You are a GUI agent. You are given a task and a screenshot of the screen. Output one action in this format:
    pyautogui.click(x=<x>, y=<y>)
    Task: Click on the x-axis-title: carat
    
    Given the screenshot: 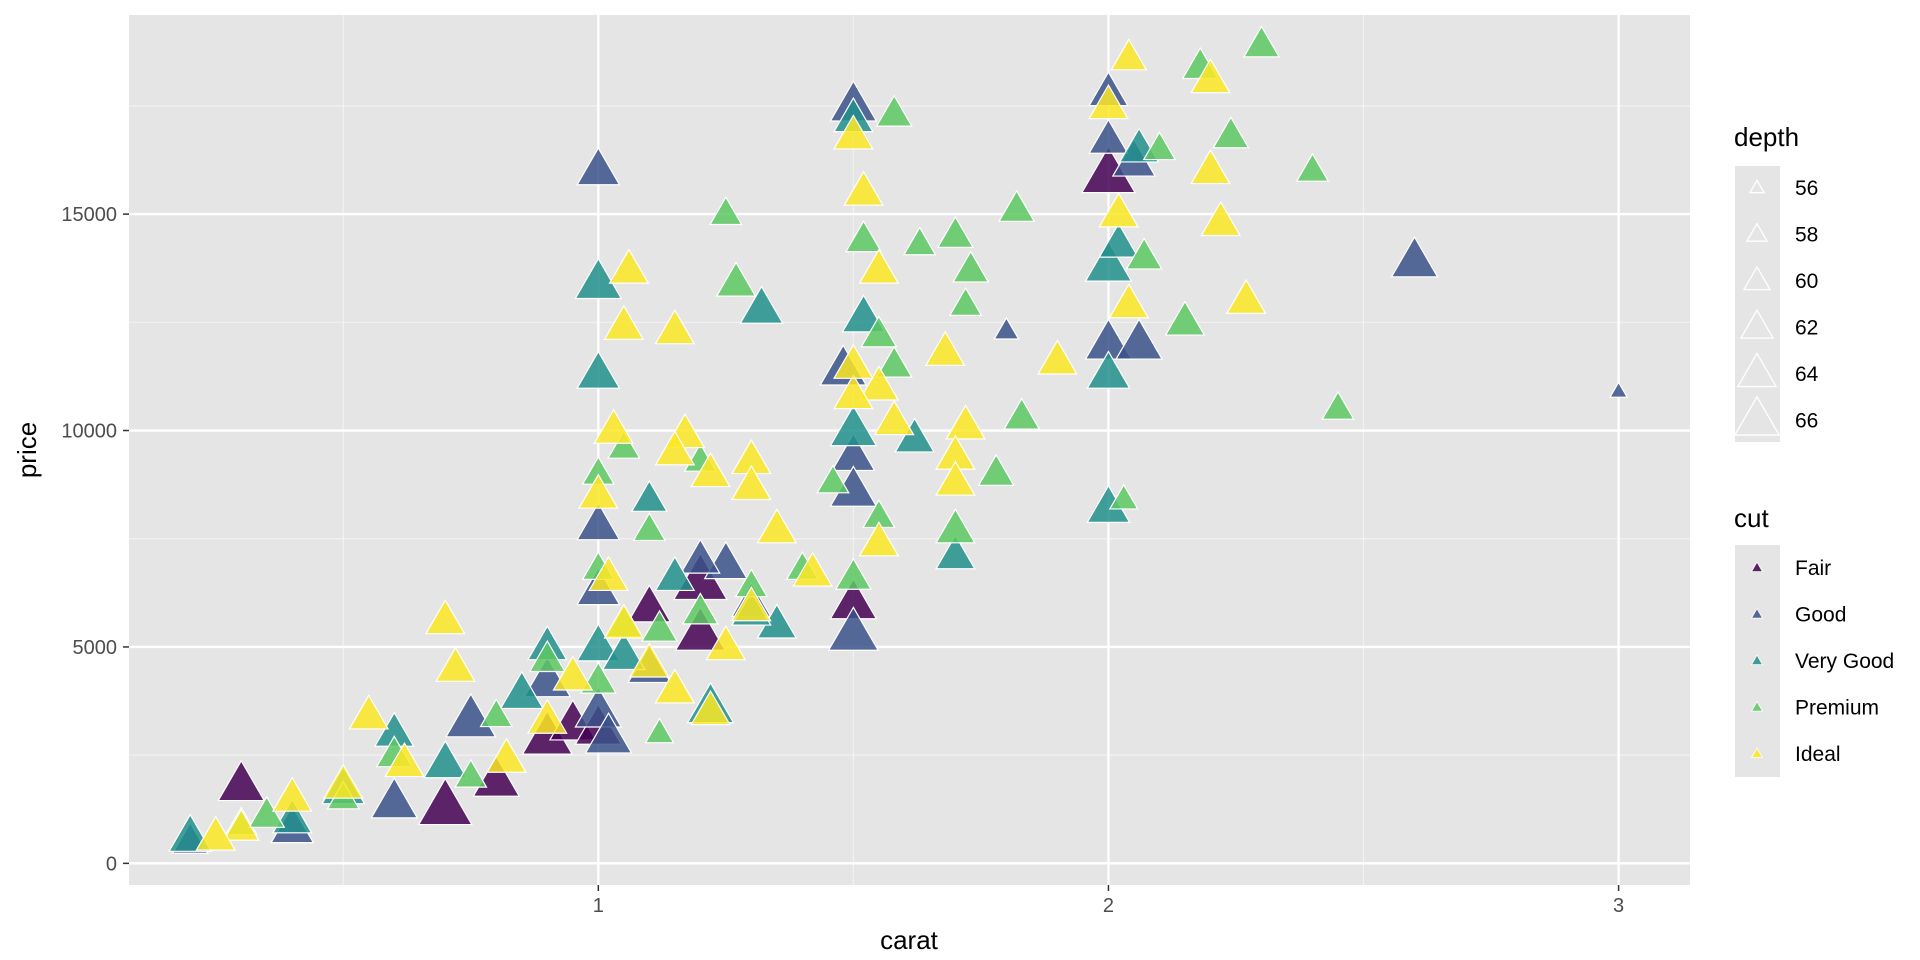 What is the action you would take?
    pyautogui.click(x=909, y=940)
    